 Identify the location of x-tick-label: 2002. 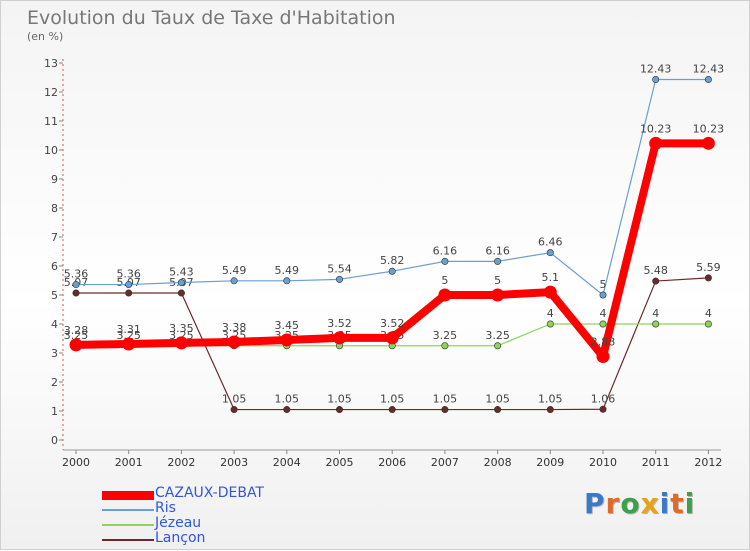
(181, 462).